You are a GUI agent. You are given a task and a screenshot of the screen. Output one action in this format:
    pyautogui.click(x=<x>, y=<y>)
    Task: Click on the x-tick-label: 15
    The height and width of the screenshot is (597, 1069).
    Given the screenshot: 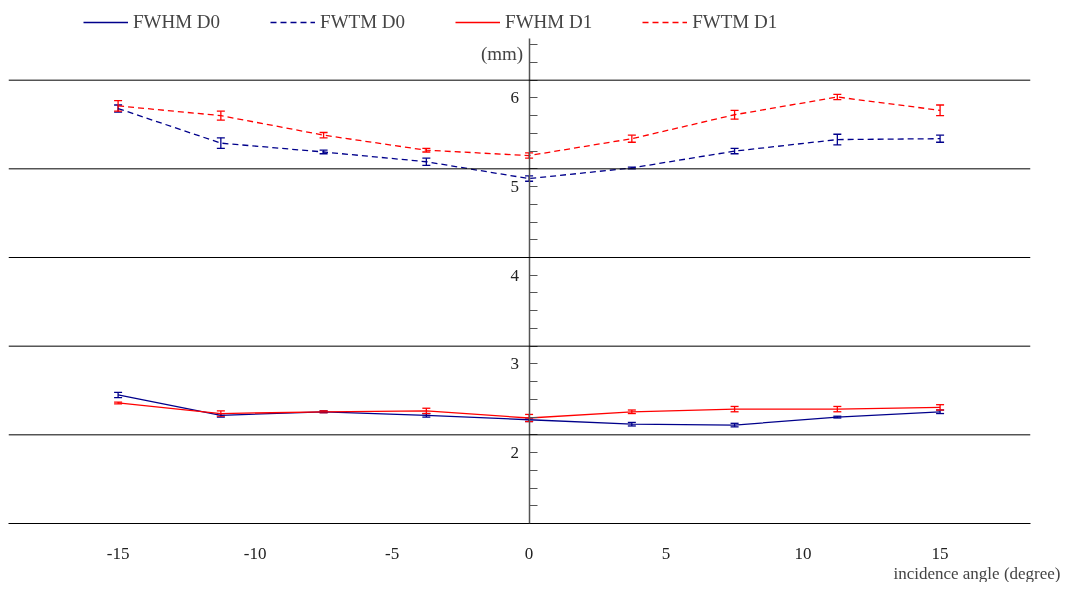 What is the action you would take?
    pyautogui.click(x=940, y=553)
    